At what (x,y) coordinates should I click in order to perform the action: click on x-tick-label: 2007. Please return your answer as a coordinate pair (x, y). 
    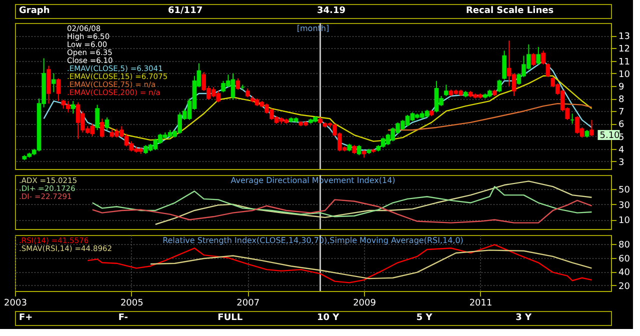
    Looking at the image, I should click on (248, 303).